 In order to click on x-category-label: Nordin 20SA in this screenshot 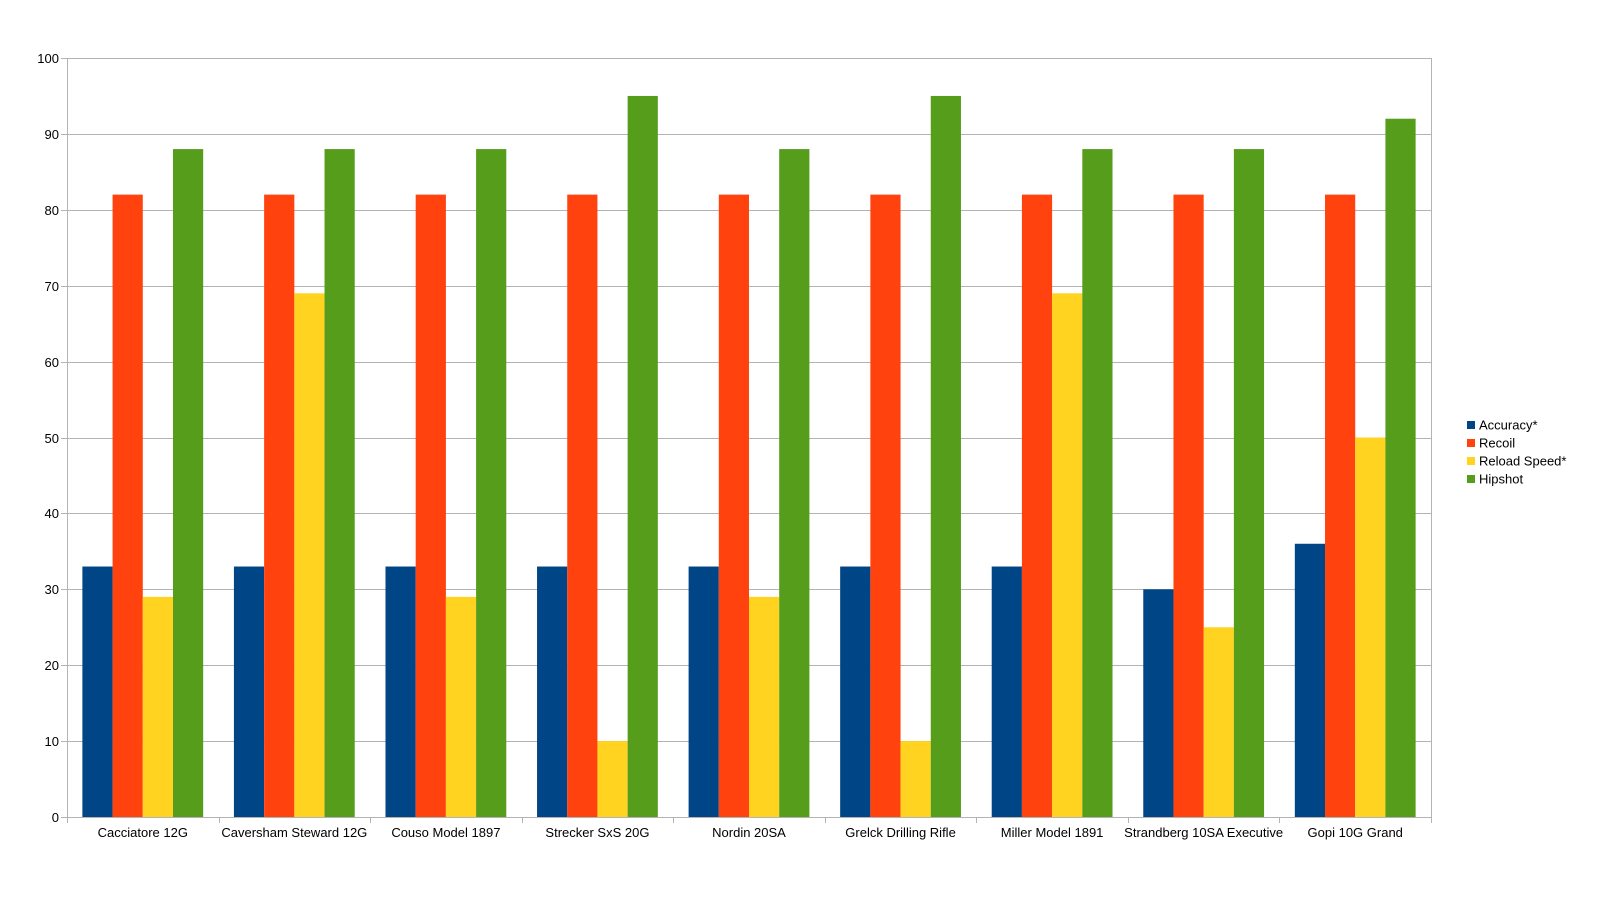, I will do `click(749, 832)`.